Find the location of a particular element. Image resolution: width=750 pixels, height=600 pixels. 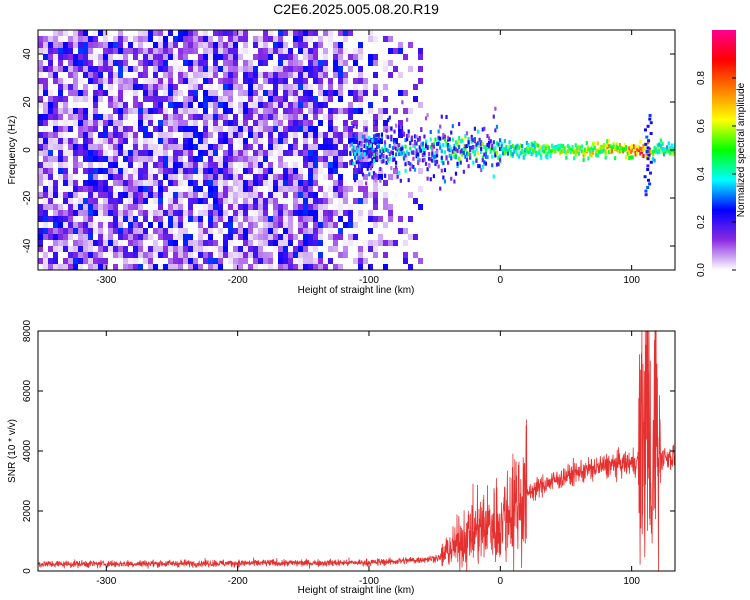

colorbar-tick-label: 0.2 is located at coordinates (701, 222).